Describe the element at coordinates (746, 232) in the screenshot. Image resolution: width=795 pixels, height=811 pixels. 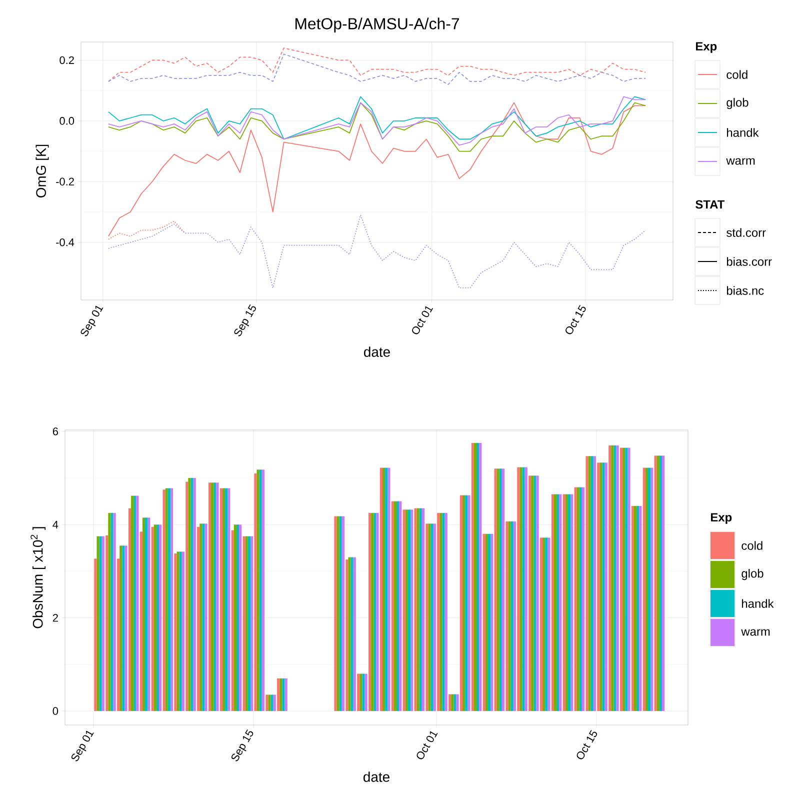
I see `text: std.corr` at that location.